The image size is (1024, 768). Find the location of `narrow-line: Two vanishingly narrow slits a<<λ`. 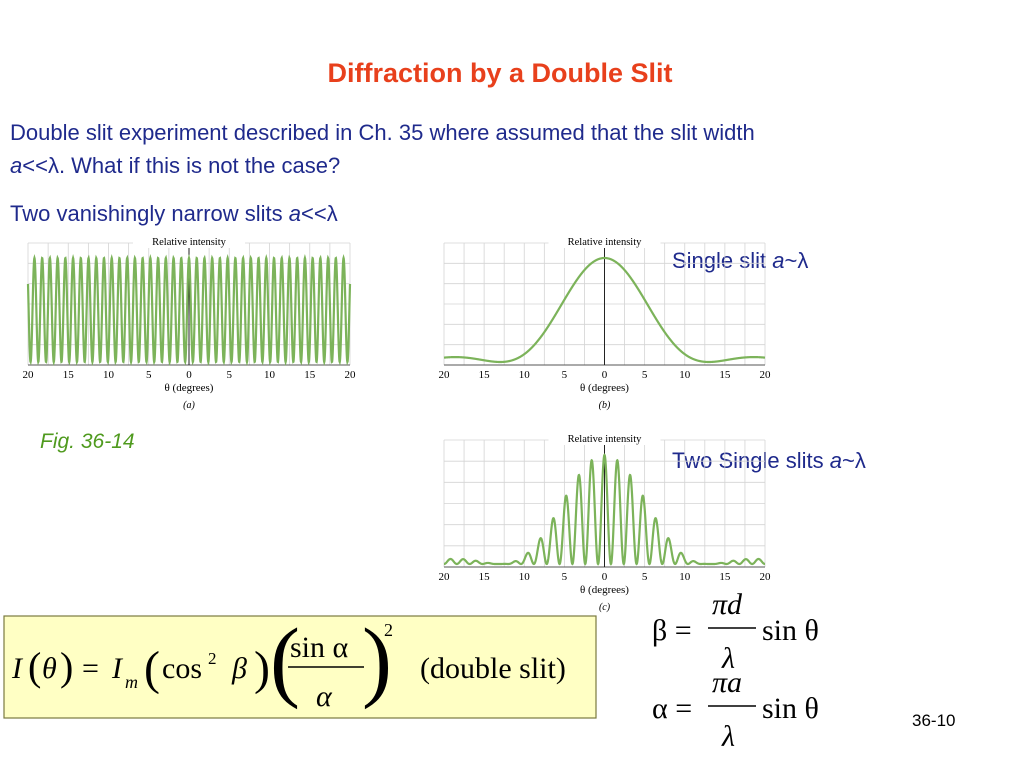

narrow-line: Two vanishingly narrow slits a<<λ is located at coordinates (174, 213).